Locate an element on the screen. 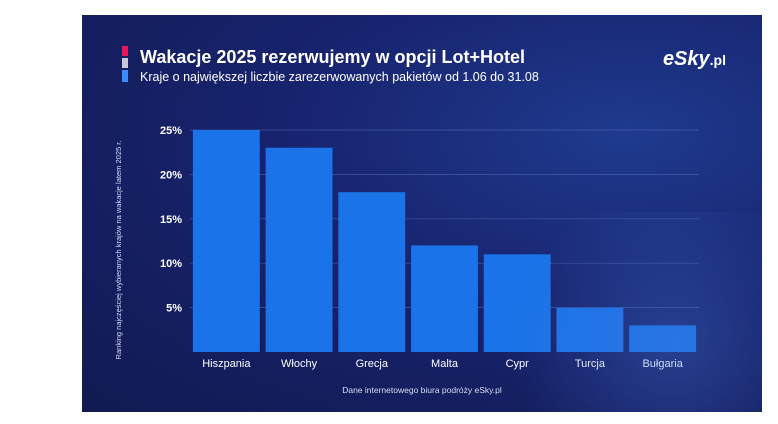  bar-włochy is located at coordinates (299, 249).